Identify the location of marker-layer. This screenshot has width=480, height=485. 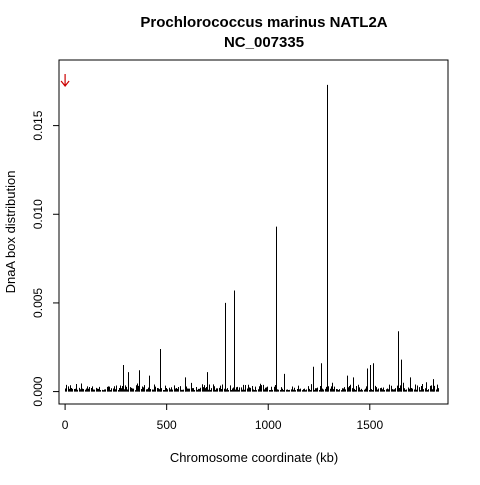
(65, 80).